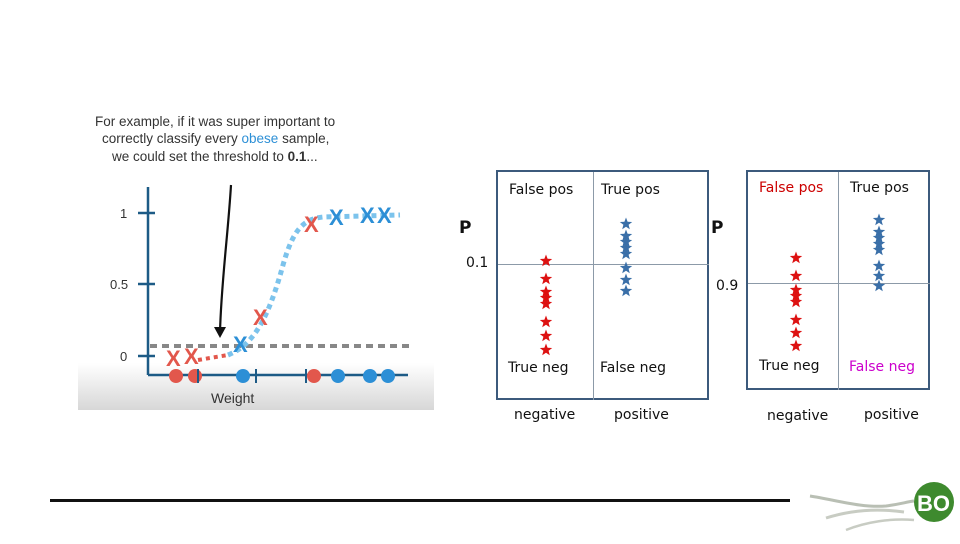  Describe the element at coordinates (789, 366) in the screenshot. I see `matrix-right-true-neg: True neg` at that location.